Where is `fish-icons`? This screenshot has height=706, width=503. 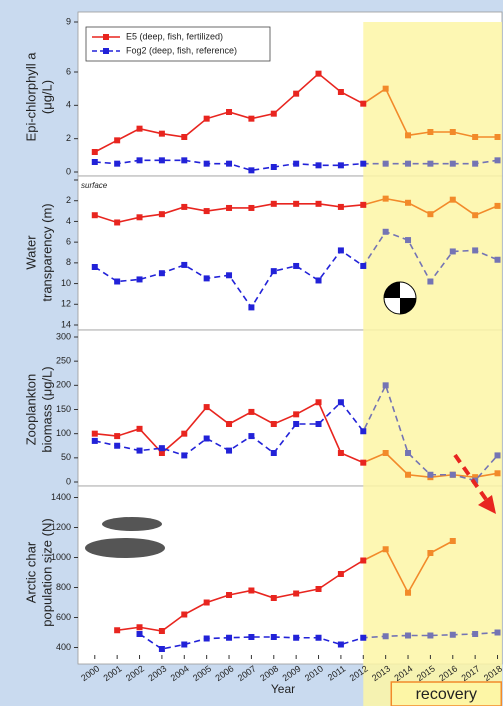
fish-icons is located at coordinates (125, 537).